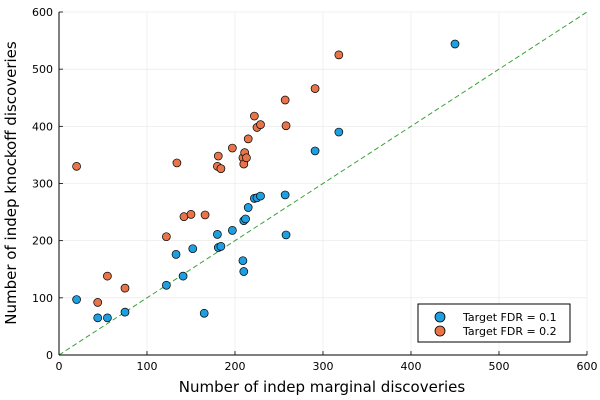 The width and height of the screenshot is (600, 400). I want to click on legend-marker-fdr-0.1, so click(440, 317).